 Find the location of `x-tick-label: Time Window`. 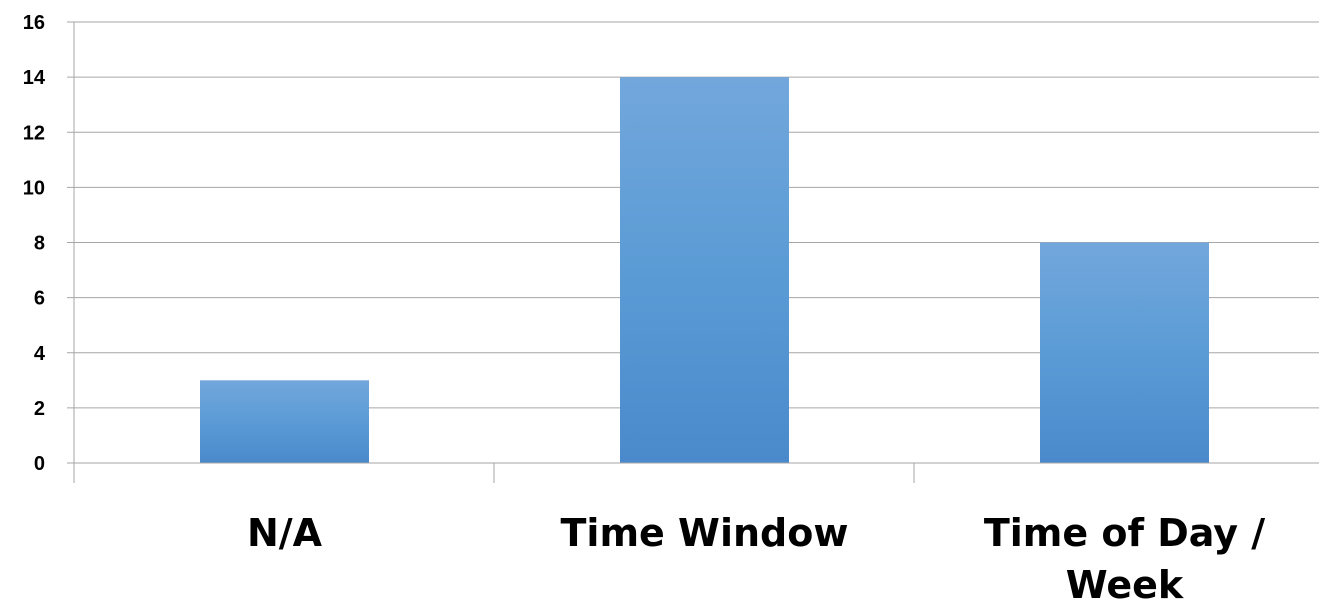

x-tick-label: Time Window is located at coordinates (705, 533).